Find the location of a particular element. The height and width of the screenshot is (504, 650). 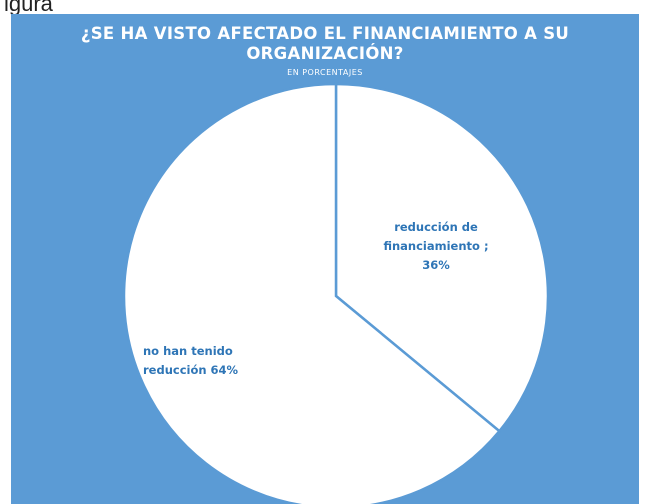

chart-title-line-2: ORGANIZACIÓN? is located at coordinates (325, 53).